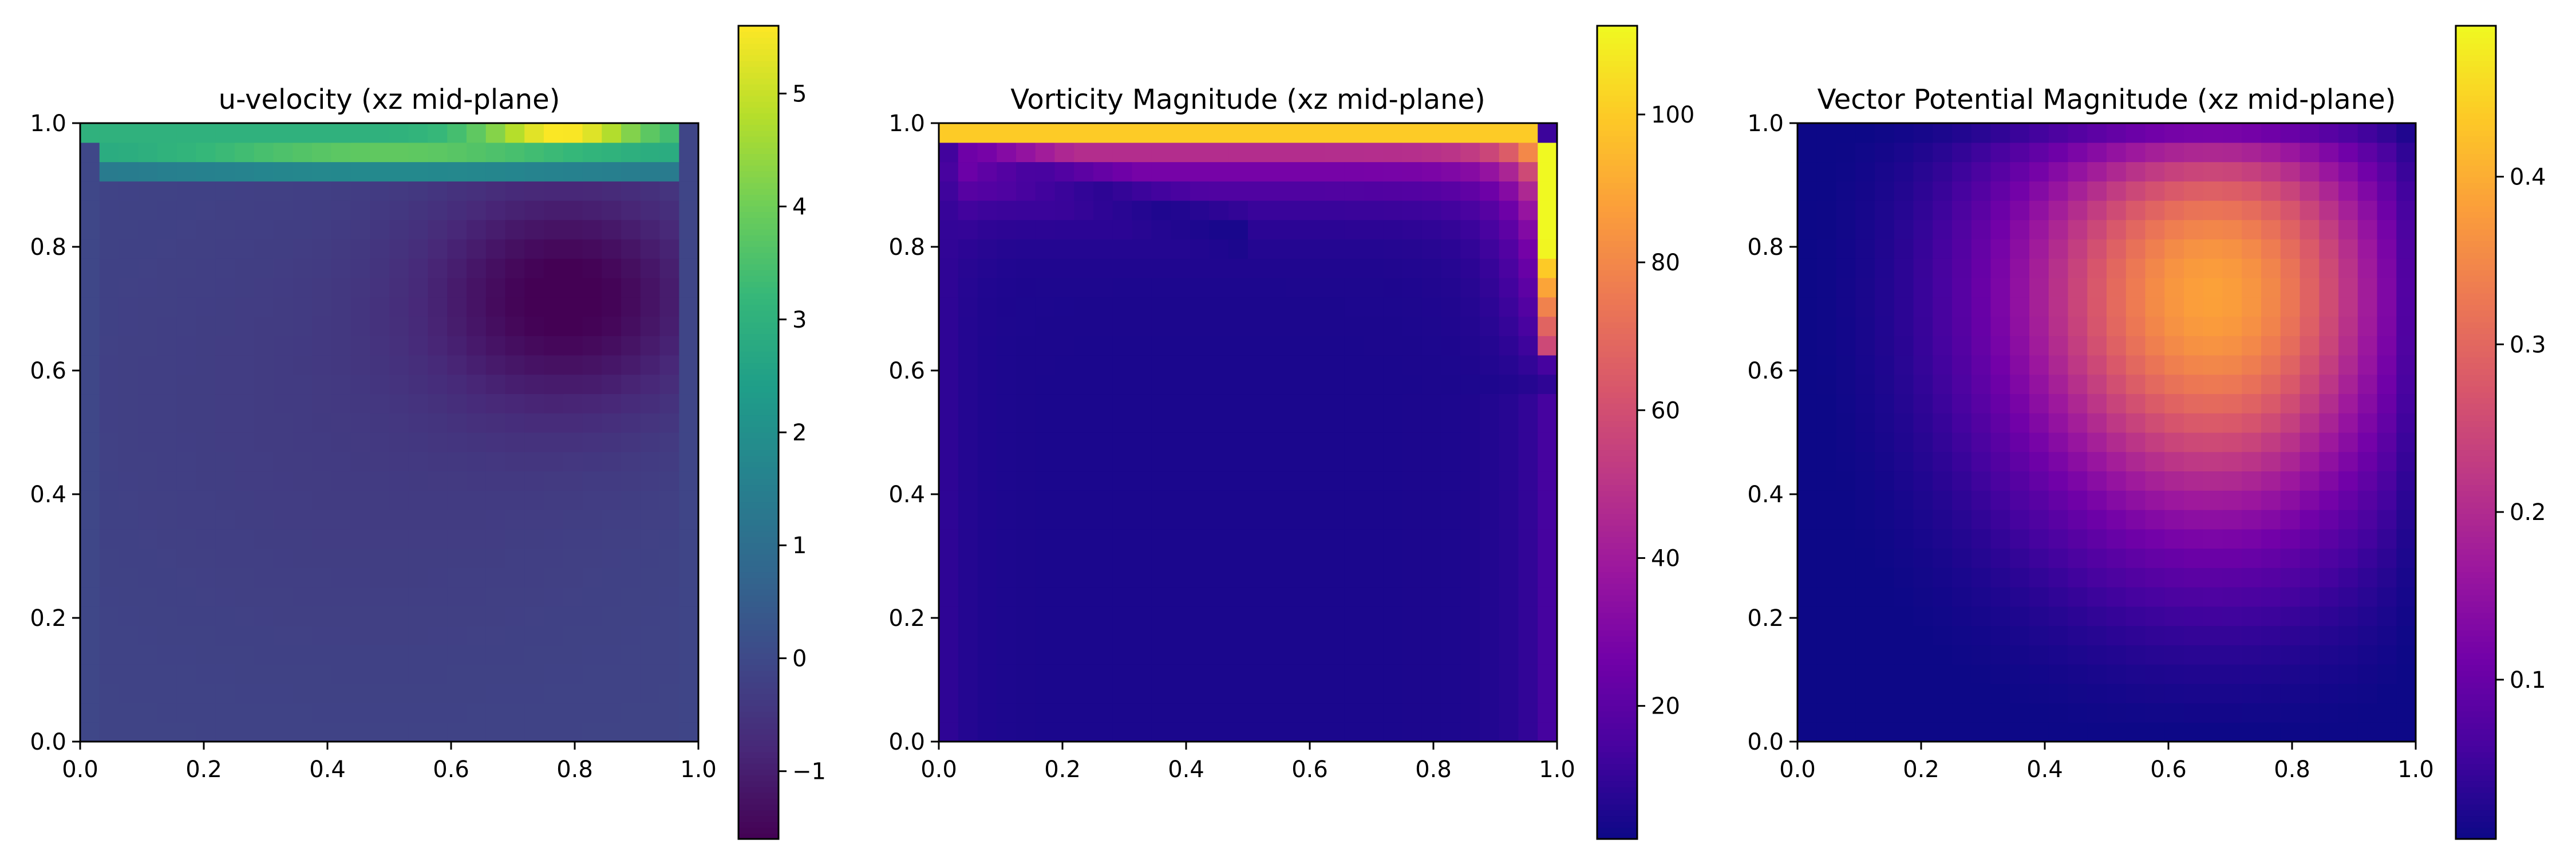 The width and height of the screenshot is (2576, 859). What do you see at coordinates (1765, 742) in the screenshot?
I see `y-tick-label: 0.0` at bounding box center [1765, 742].